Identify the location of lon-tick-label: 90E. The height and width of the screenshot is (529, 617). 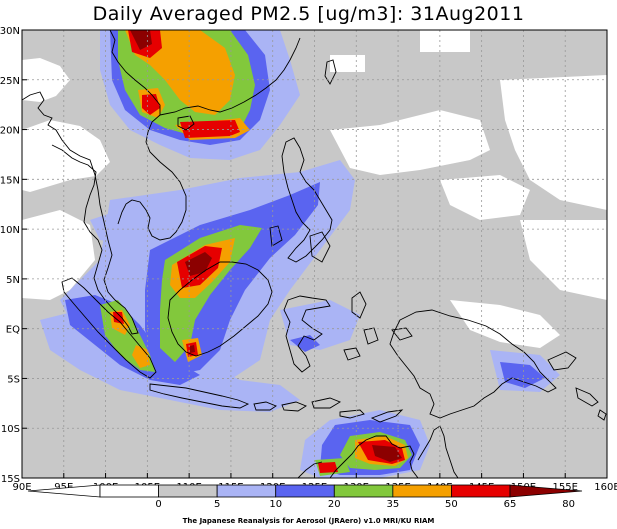
(21, 487).